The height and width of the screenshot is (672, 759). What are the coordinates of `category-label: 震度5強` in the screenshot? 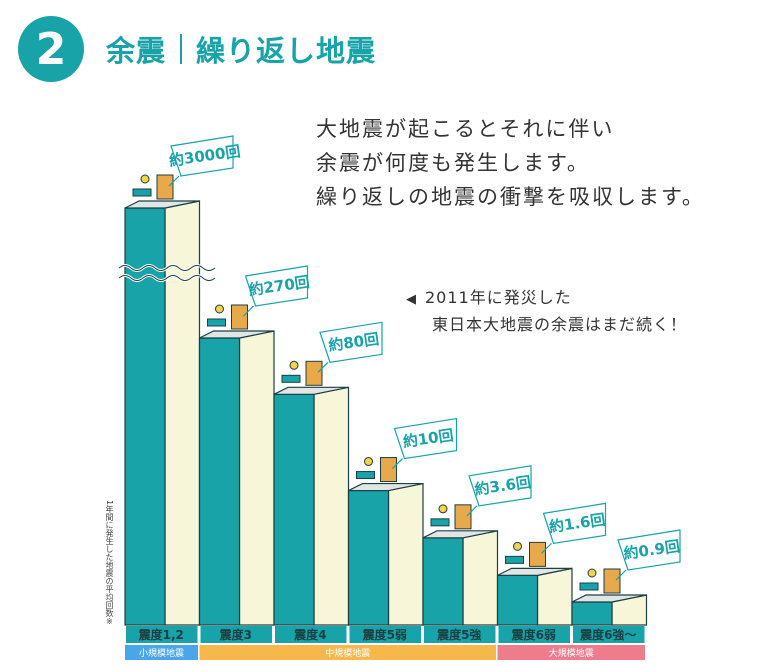 It's located at (459, 634).